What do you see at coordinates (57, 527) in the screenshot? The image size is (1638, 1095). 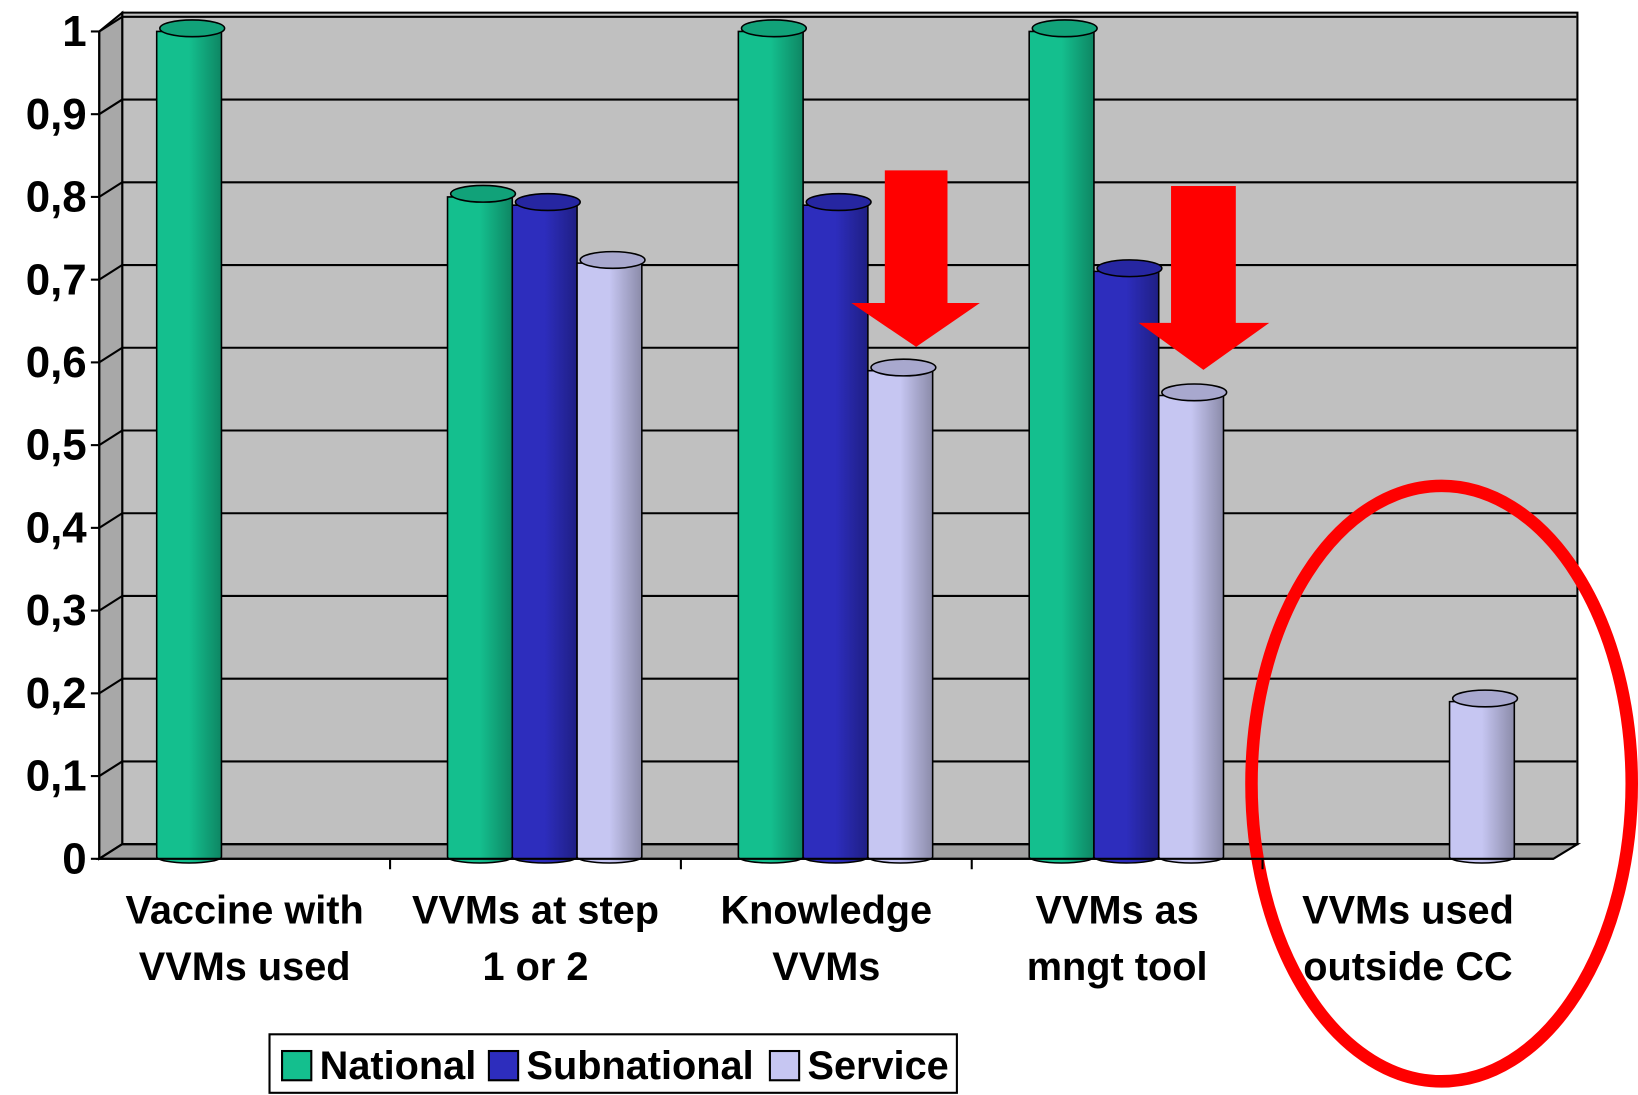 I see `y-tick-label: 0,4` at bounding box center [57, 527].